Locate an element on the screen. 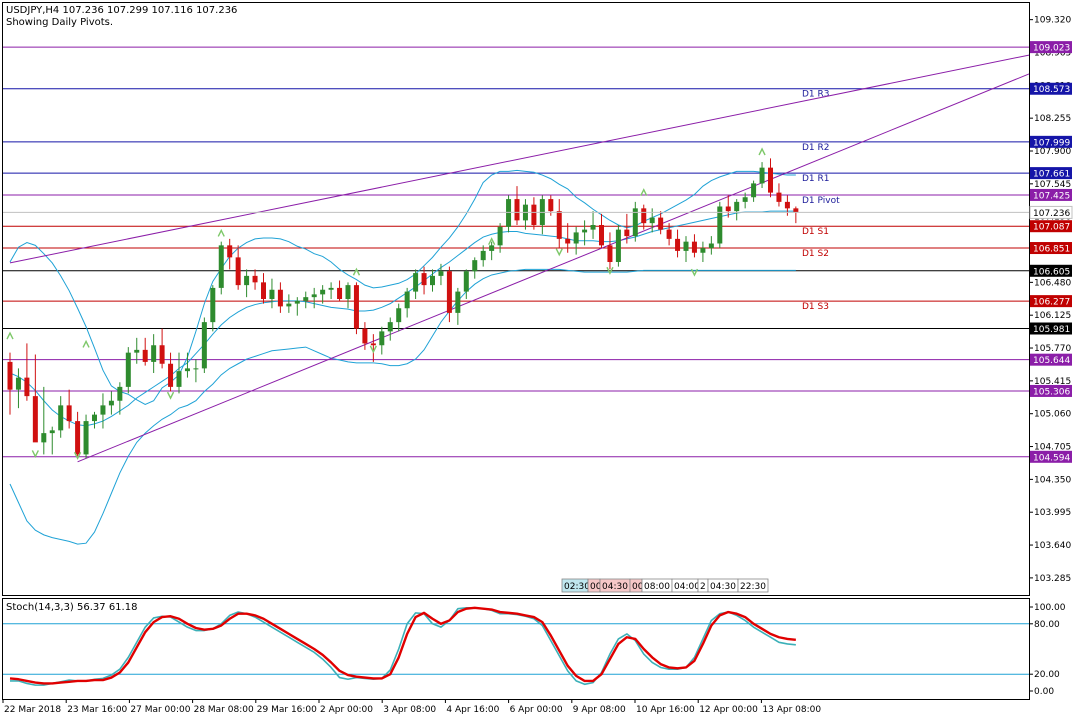  level-badge-label: 108.573 is located at coordinates (1051, 90).